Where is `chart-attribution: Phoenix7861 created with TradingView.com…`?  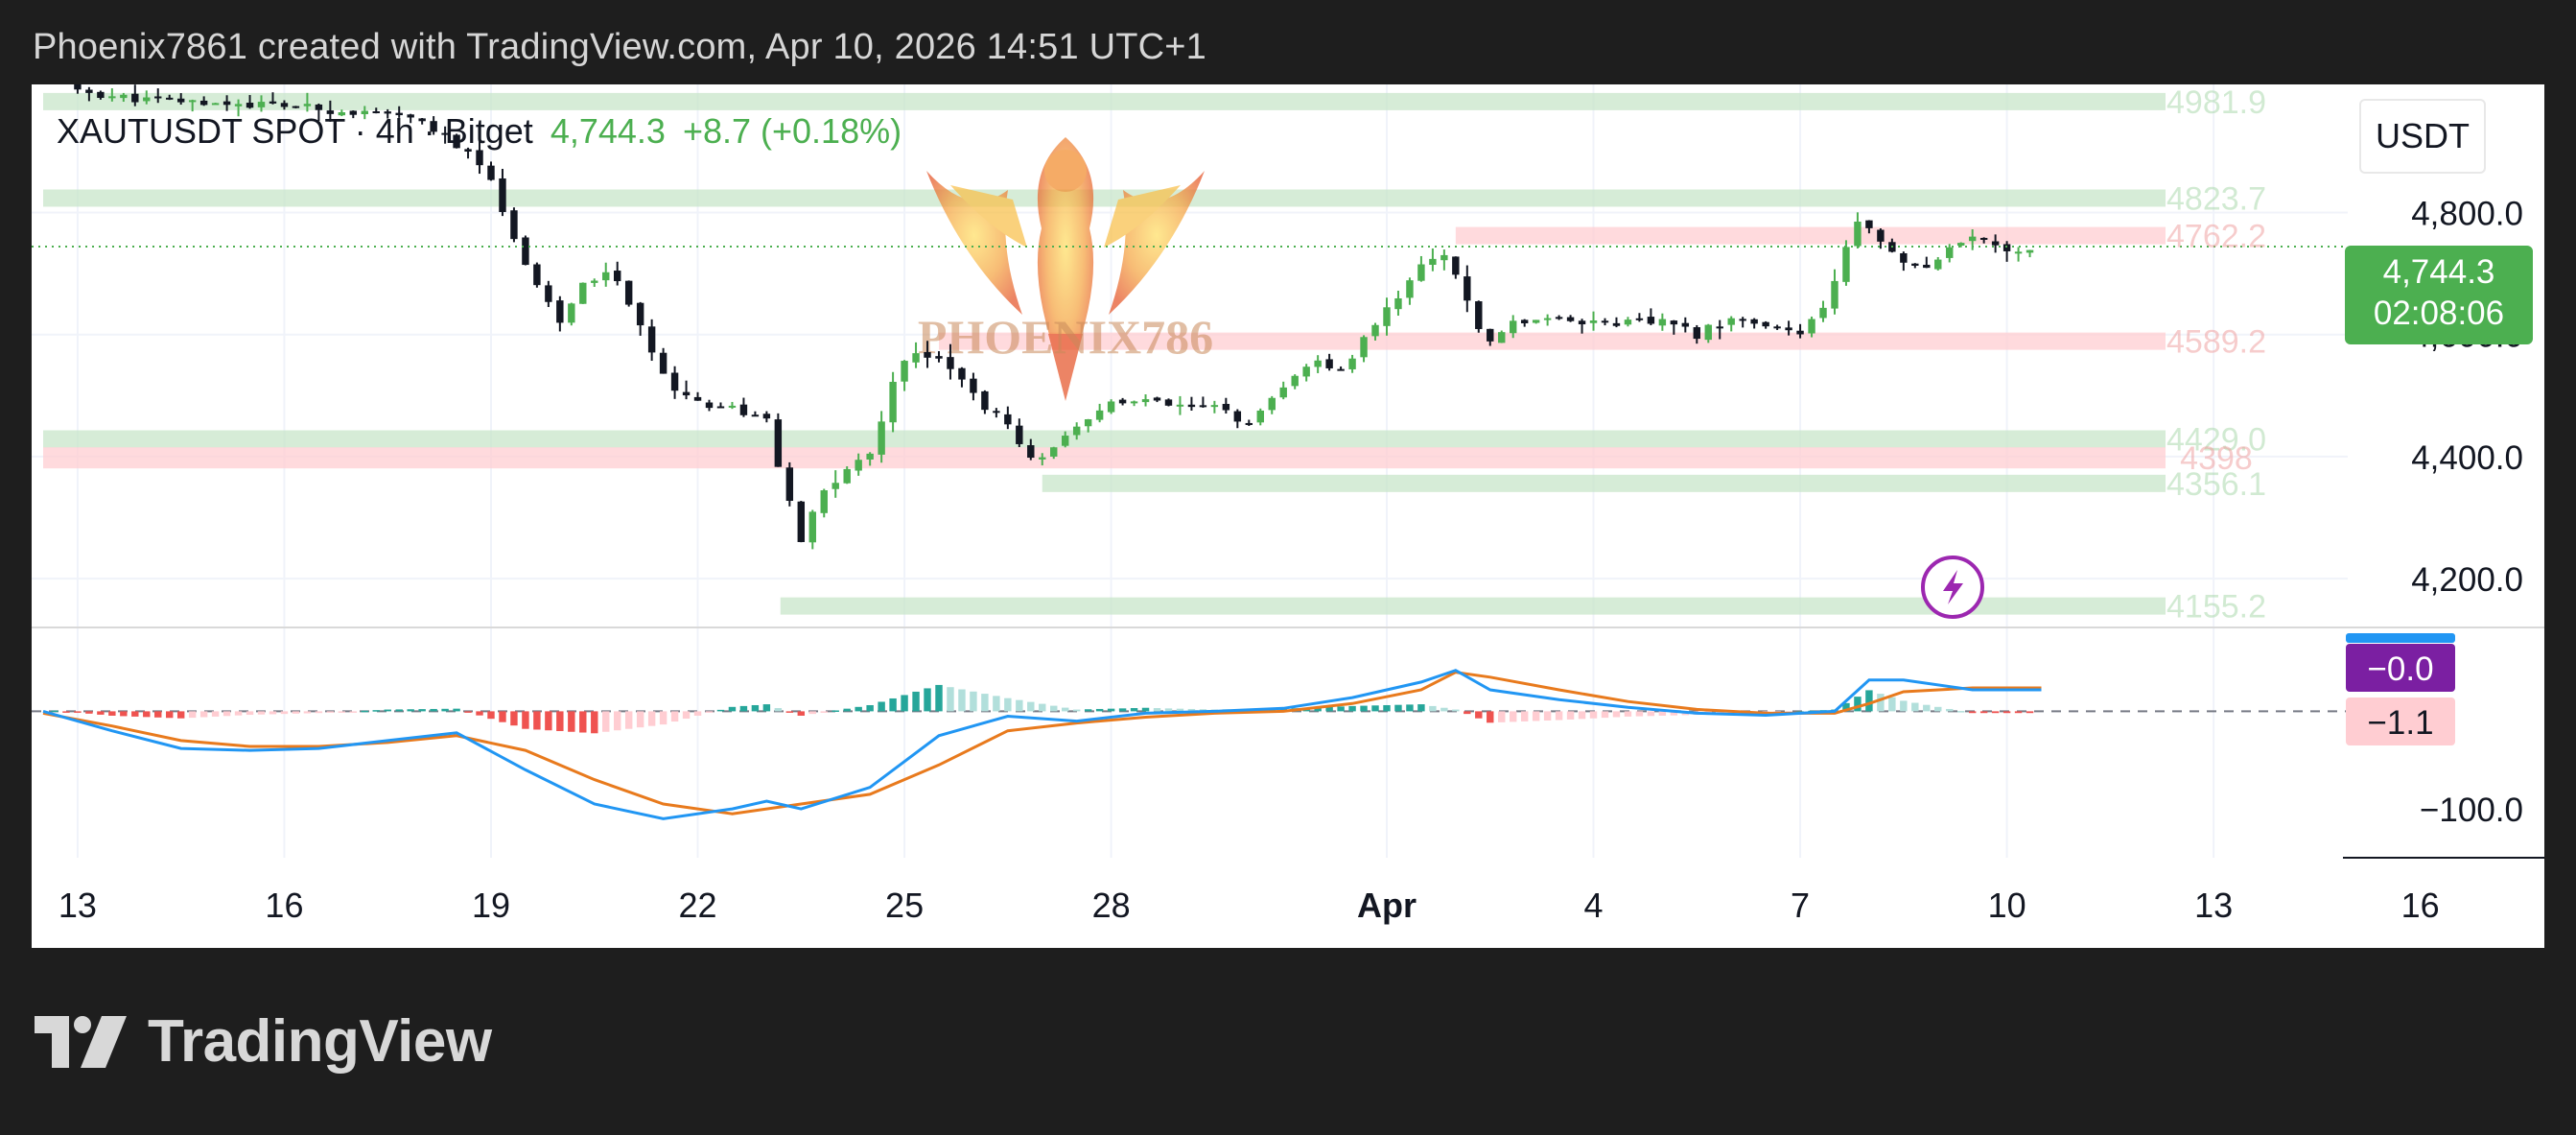
chart-attribution: Phoenix7861 created with TradingView.com… is located at coordinates (619, 47).